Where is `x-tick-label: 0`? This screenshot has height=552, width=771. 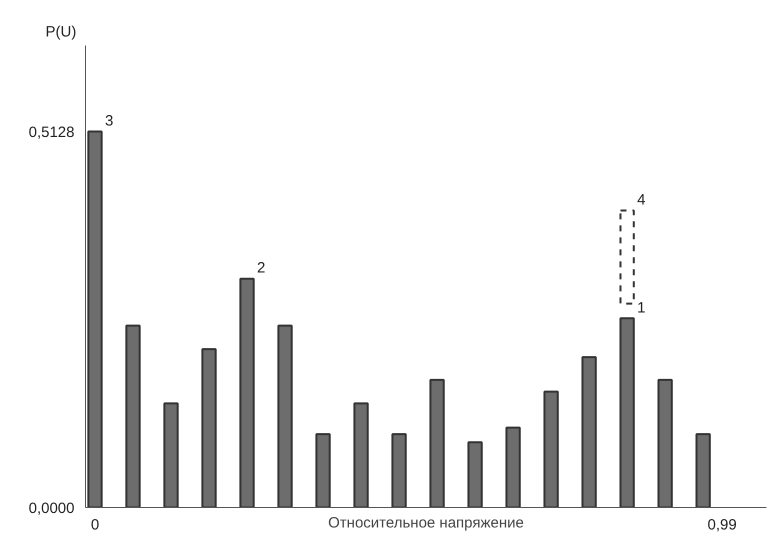 x-tick-label: 0 is located at coordinates (95, 525).